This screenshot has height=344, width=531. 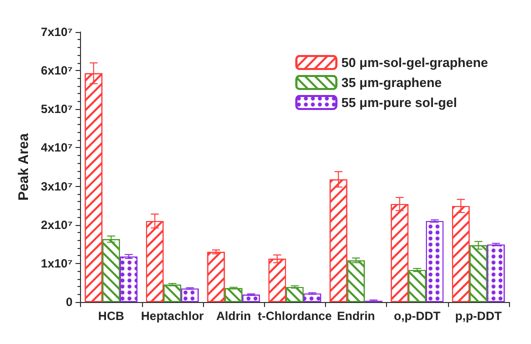 I want to click on x-tick-label: o,p-DDT, so click(x=418, y=316).